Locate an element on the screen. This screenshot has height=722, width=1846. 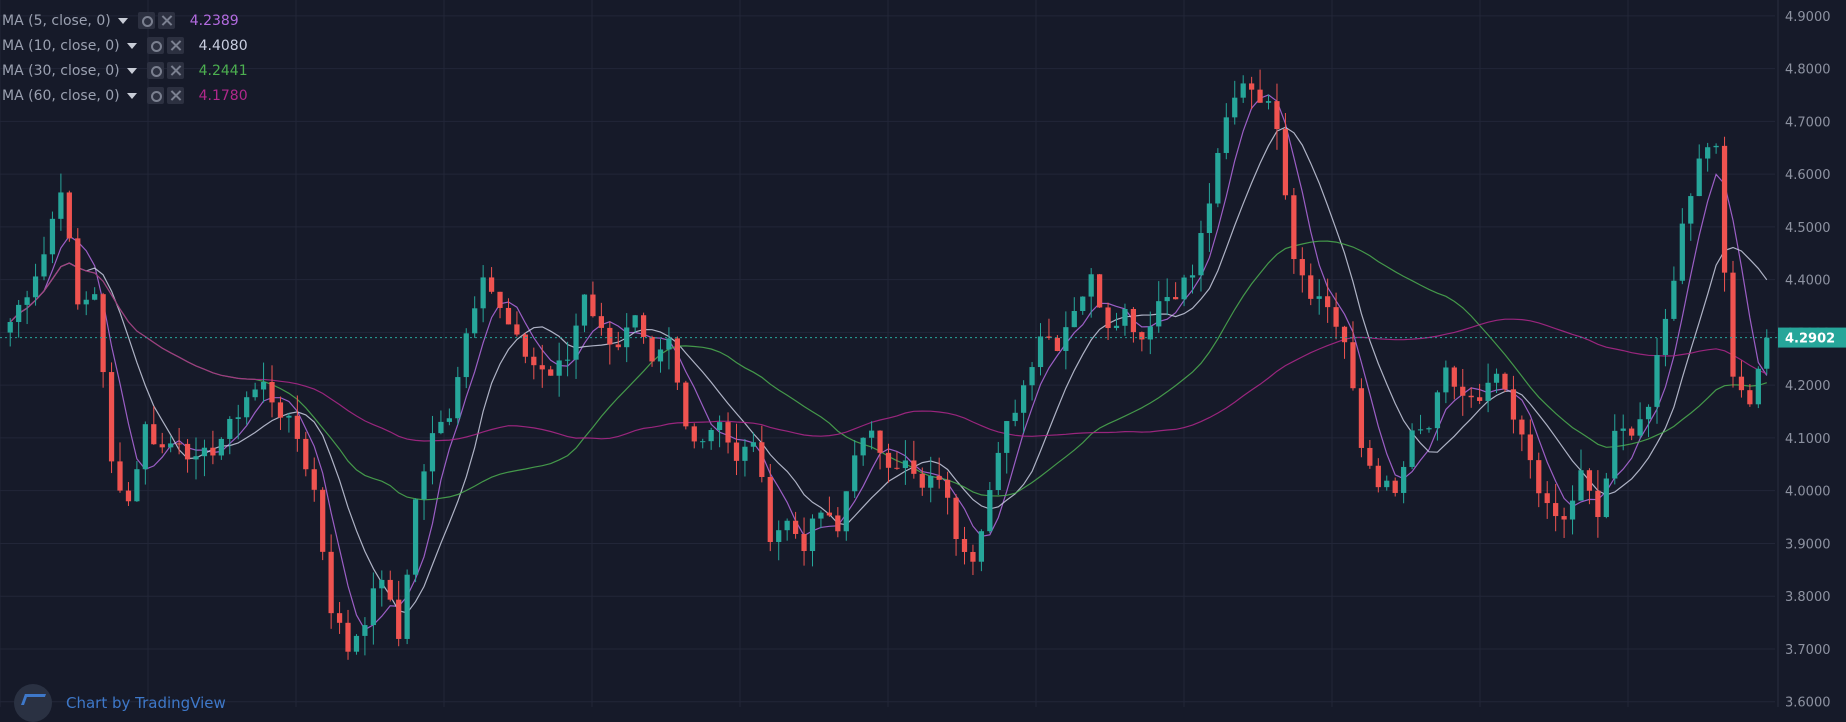
legend-name: MA (30, close, 0) is located at coordinates (61, 70).